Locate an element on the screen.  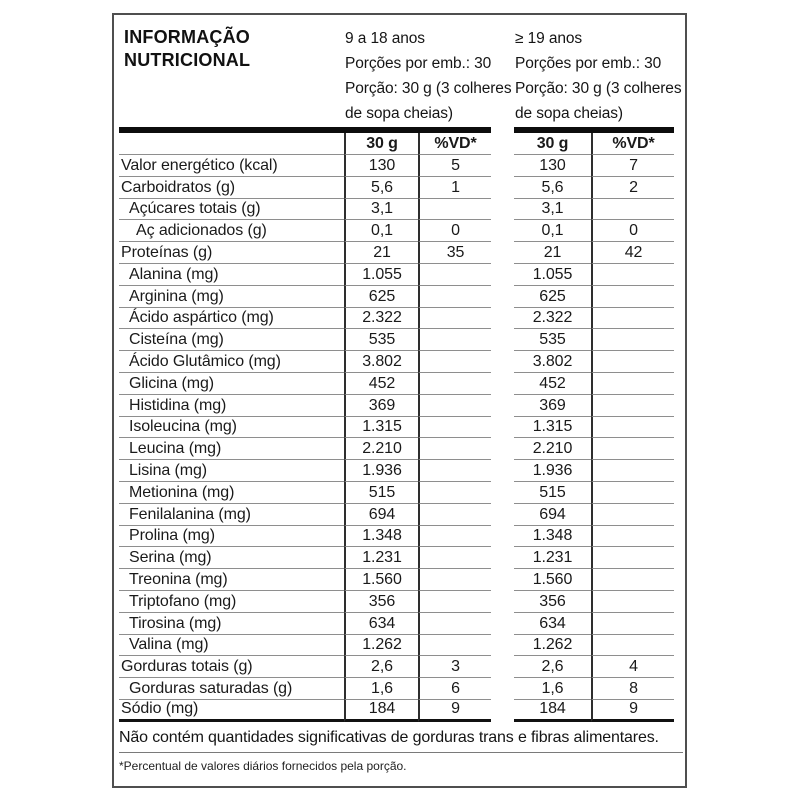
group2-amount: 356 is located at coordinates (552, 602).